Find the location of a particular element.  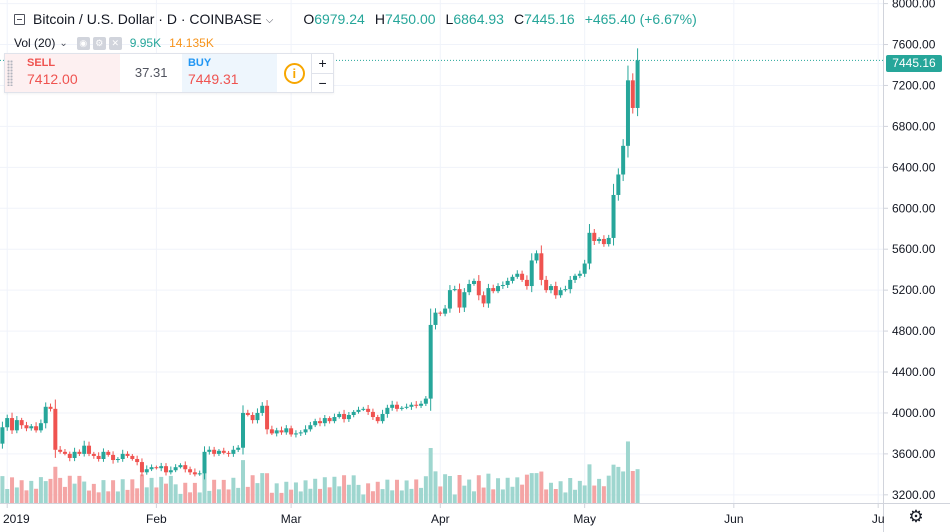

low-value: 6864.93 is located at coordinates (478, 19).